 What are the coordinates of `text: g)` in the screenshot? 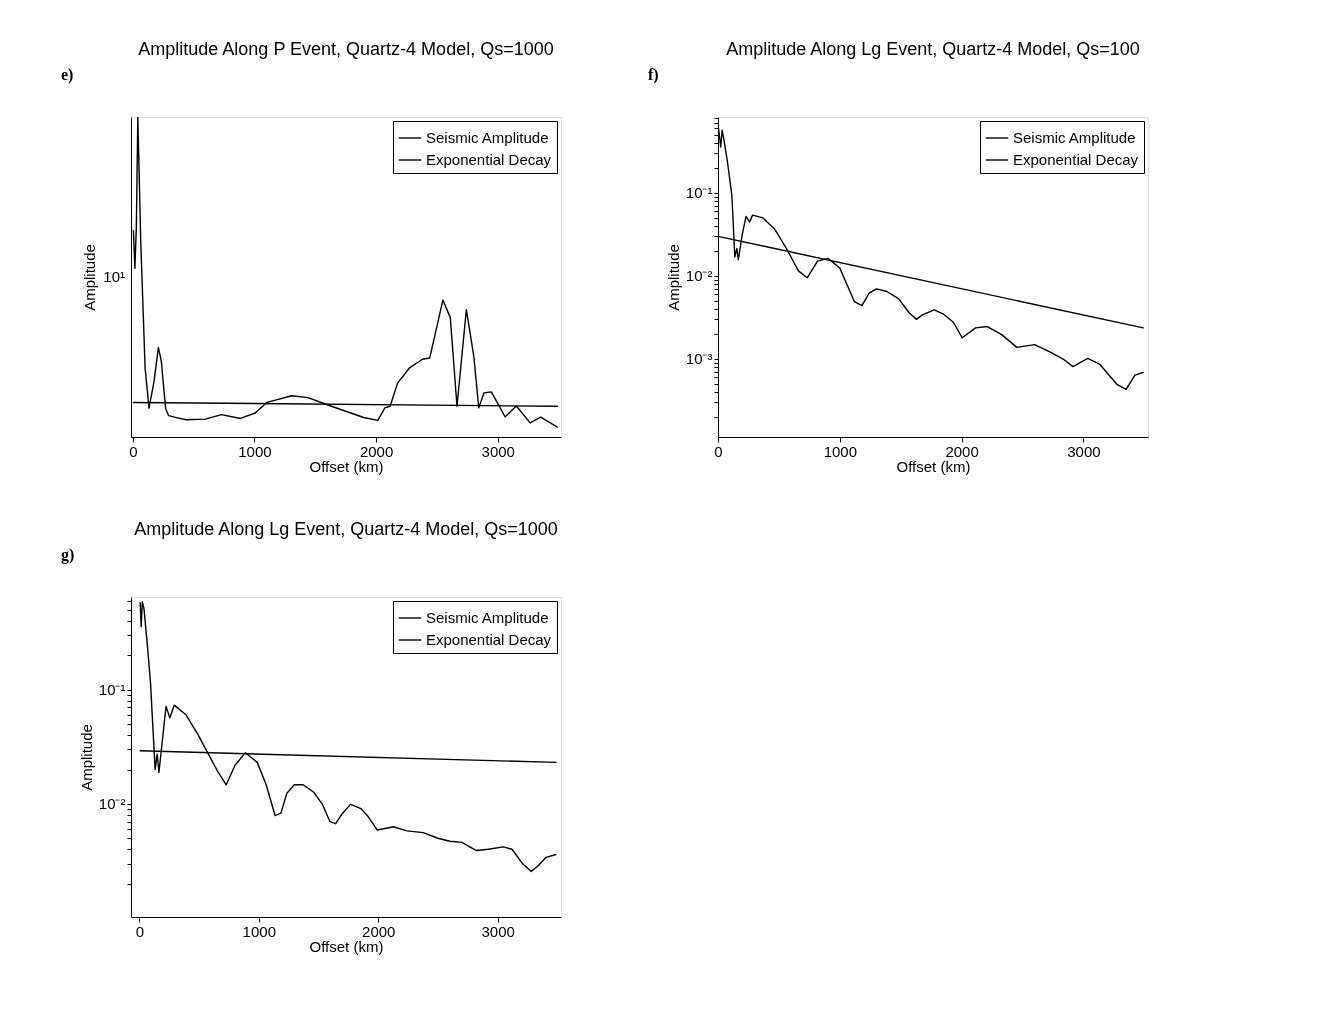 It's located at (68, 555).